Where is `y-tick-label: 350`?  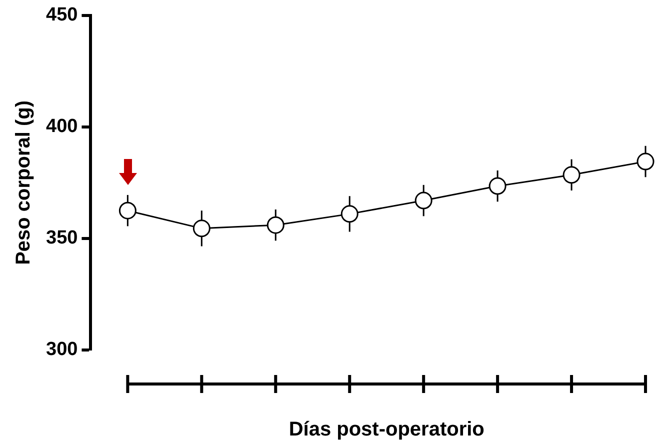
y-tick-label: 350 is located at coordinates (62, 238).